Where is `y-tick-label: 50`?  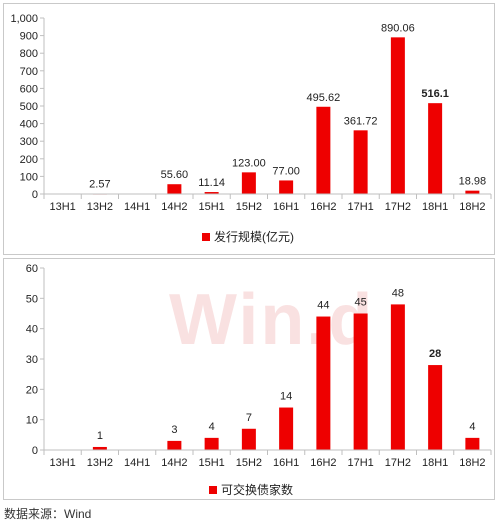 y-tick-label: 50 is located at coordinates (32, 299).